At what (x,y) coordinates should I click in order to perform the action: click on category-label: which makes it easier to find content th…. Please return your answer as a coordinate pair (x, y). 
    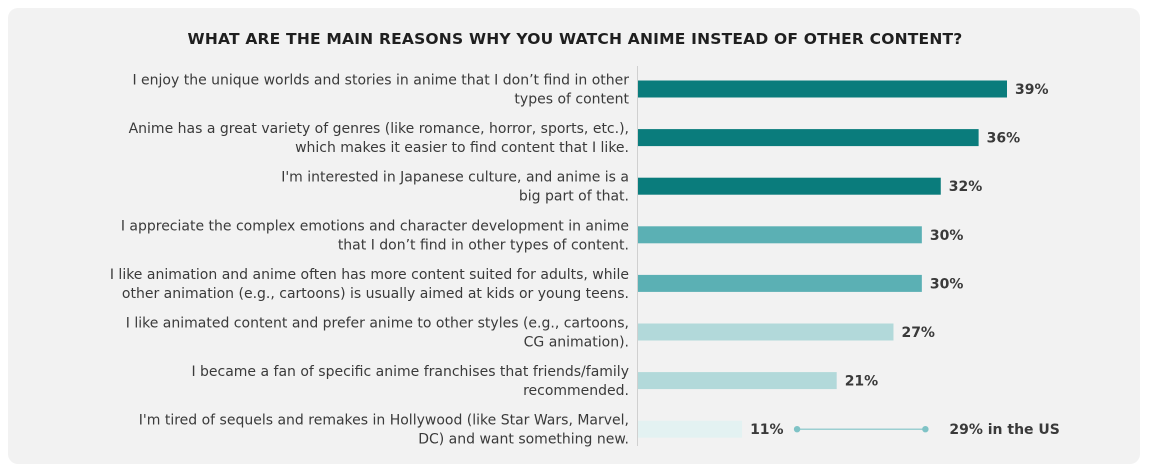
    Looking at the image, I should click on (462, 148).